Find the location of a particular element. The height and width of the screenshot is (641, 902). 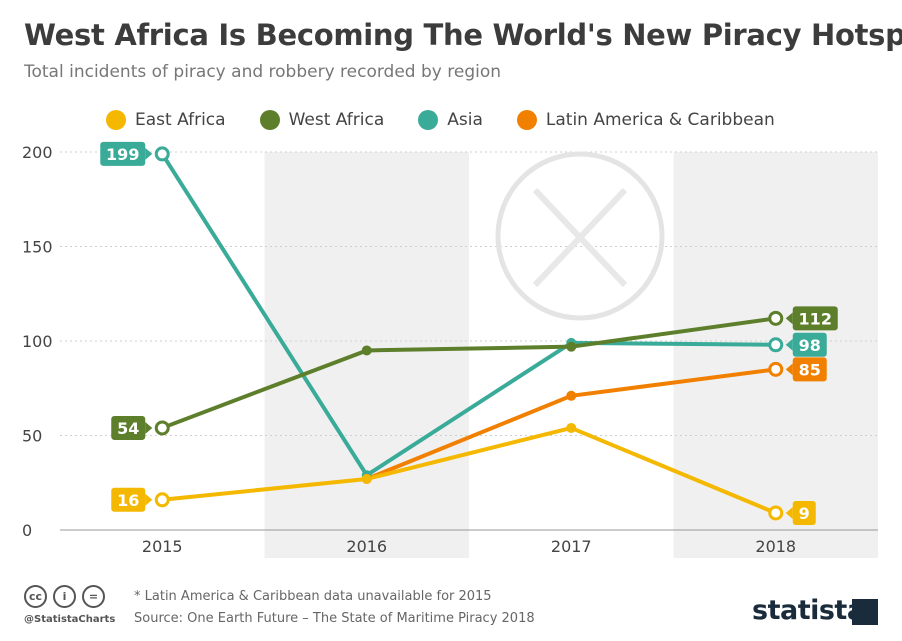

legend-label: West Africa is located at coordinates (336, 120).